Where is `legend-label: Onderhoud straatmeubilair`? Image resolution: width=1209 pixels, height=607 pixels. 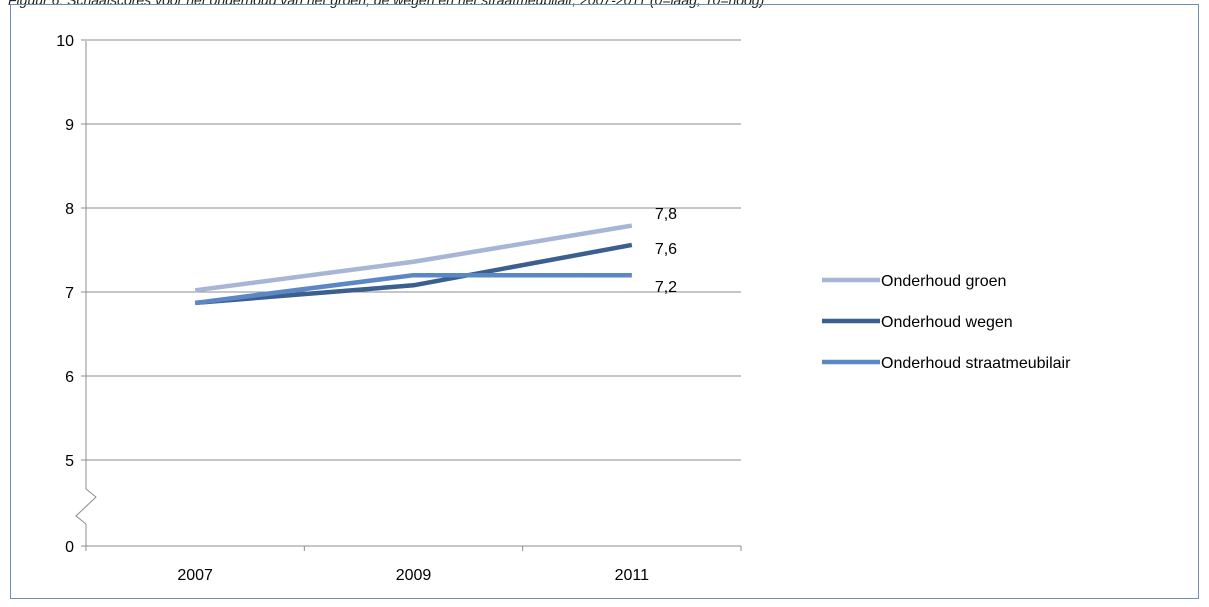 legend-label: Onderhoud straatmeubilair is located at coordinates (976, 363).